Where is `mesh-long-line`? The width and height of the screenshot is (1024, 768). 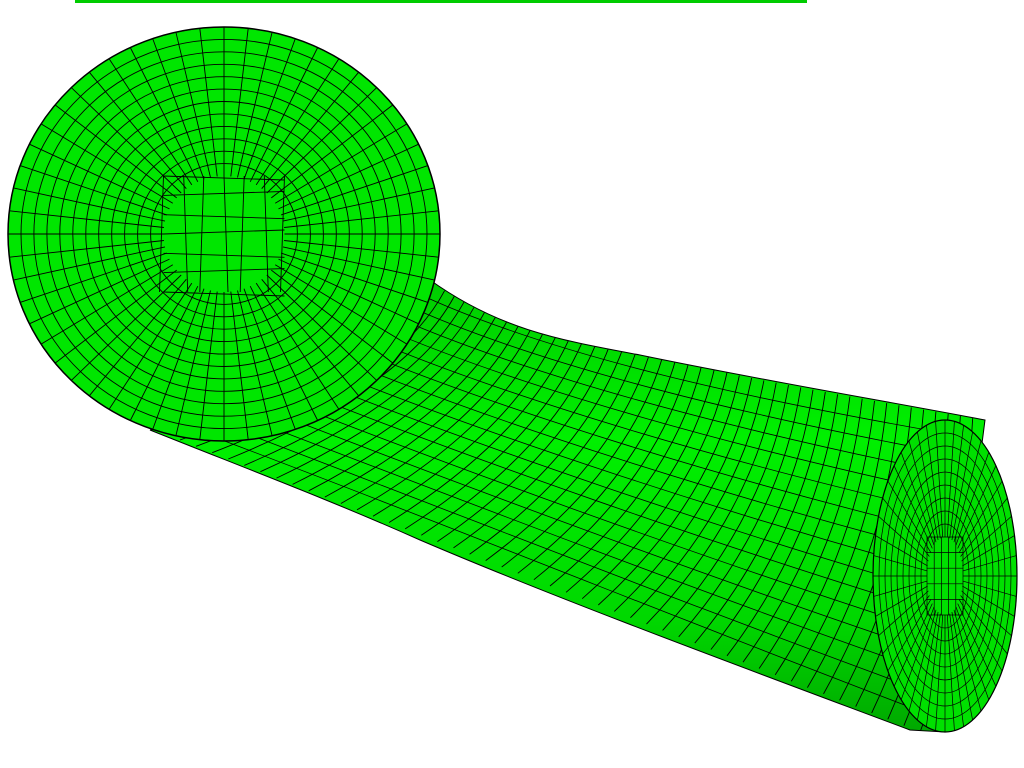
mesh-long-line is located at coordinates (667, 409).